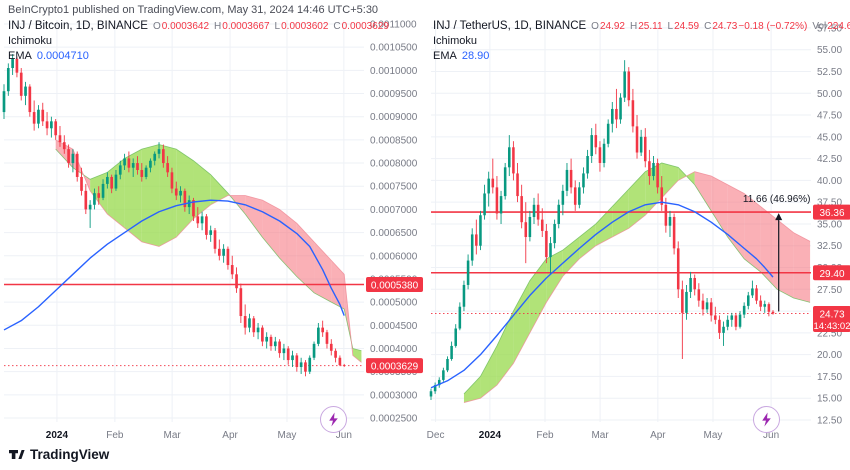 This screenshot has width=850, height=470. What do you see at coordinates (829, 203) in the screenshot?
I see `y-tick-label: 37.50` at bounding box center [829, 203].